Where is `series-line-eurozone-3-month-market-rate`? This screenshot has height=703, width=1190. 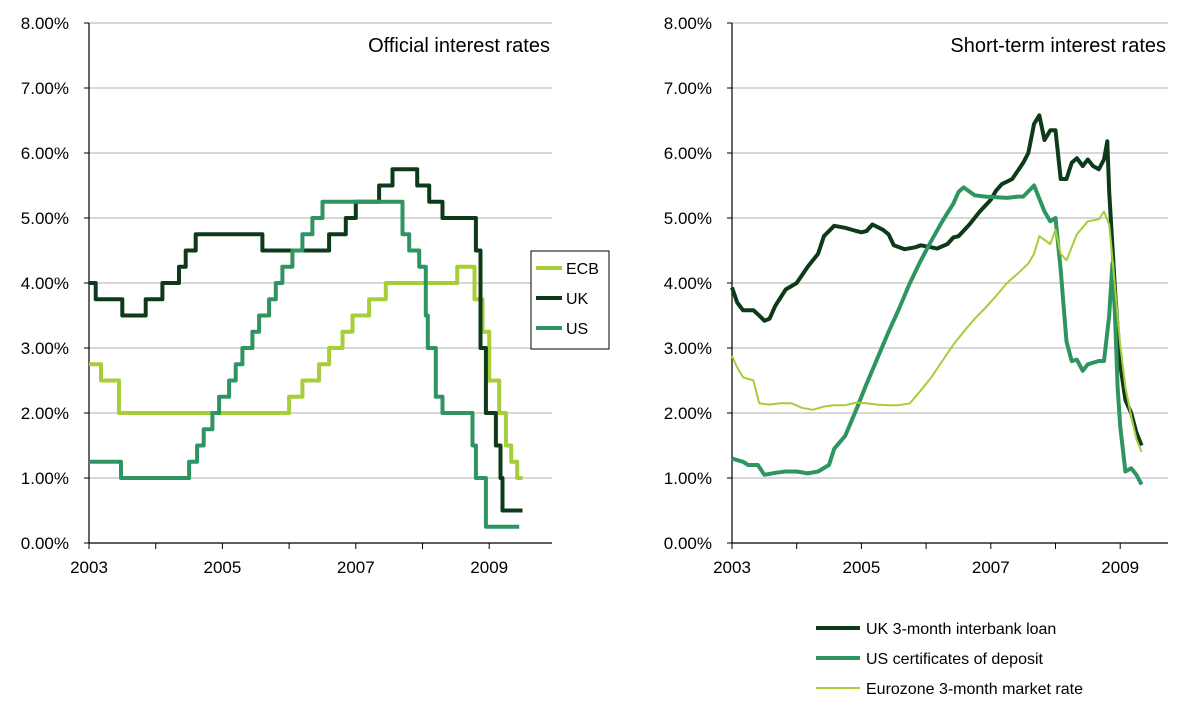
series-line-eurozone-3-month-market-rate is located at coordinates (937, 331).